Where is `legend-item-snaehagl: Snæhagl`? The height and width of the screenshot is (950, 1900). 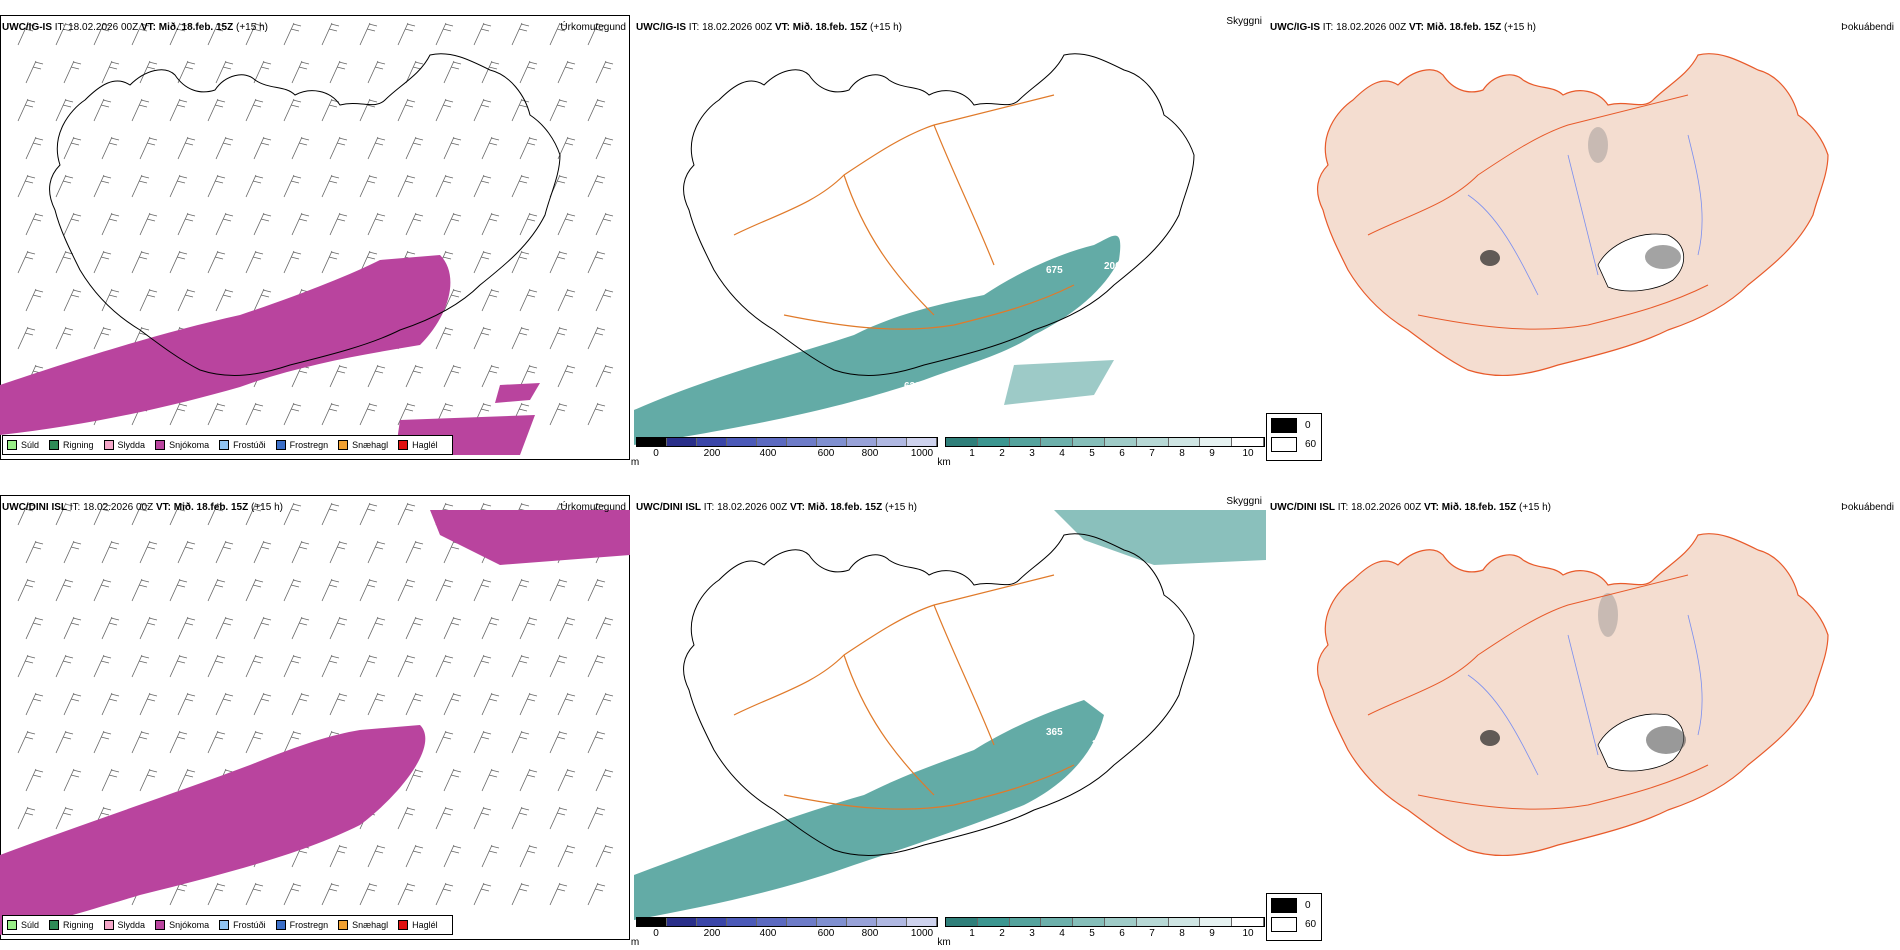
legend-item-snaehagl: Snæhagl is located at coordinates (363, 925).